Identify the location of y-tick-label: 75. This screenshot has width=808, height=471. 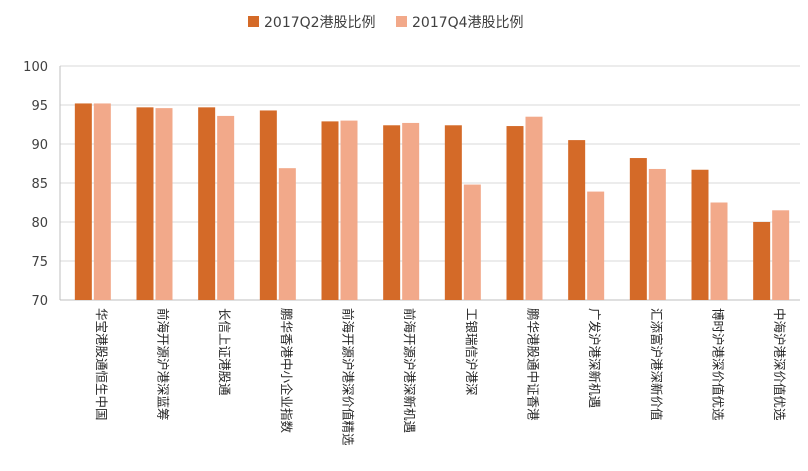
(39, 262).